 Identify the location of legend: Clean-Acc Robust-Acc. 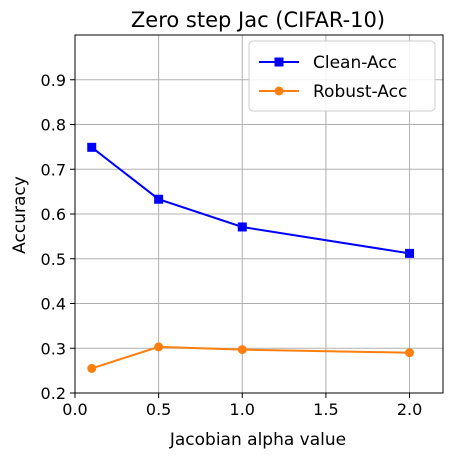
(342, 76).